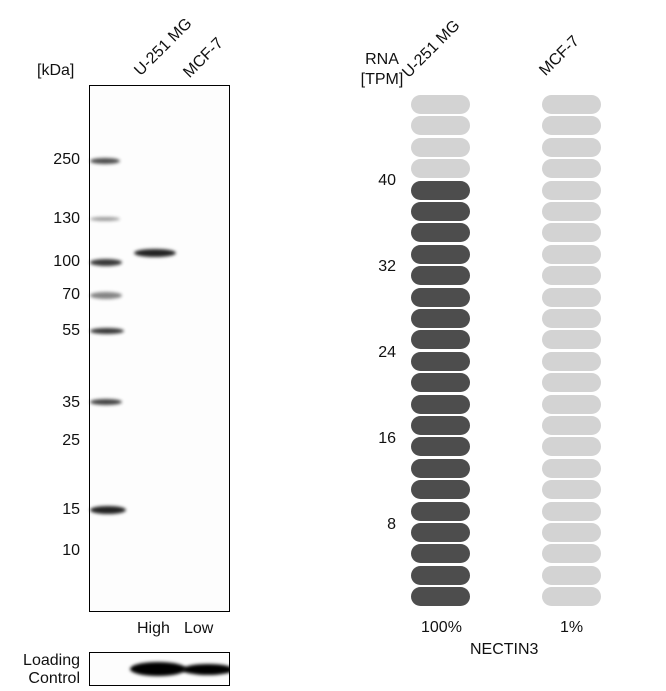  What do you see at coordinates (572, 627) in the screenshot?
I see `percent-mcf7: 1%` at bounding box center [572, 627].